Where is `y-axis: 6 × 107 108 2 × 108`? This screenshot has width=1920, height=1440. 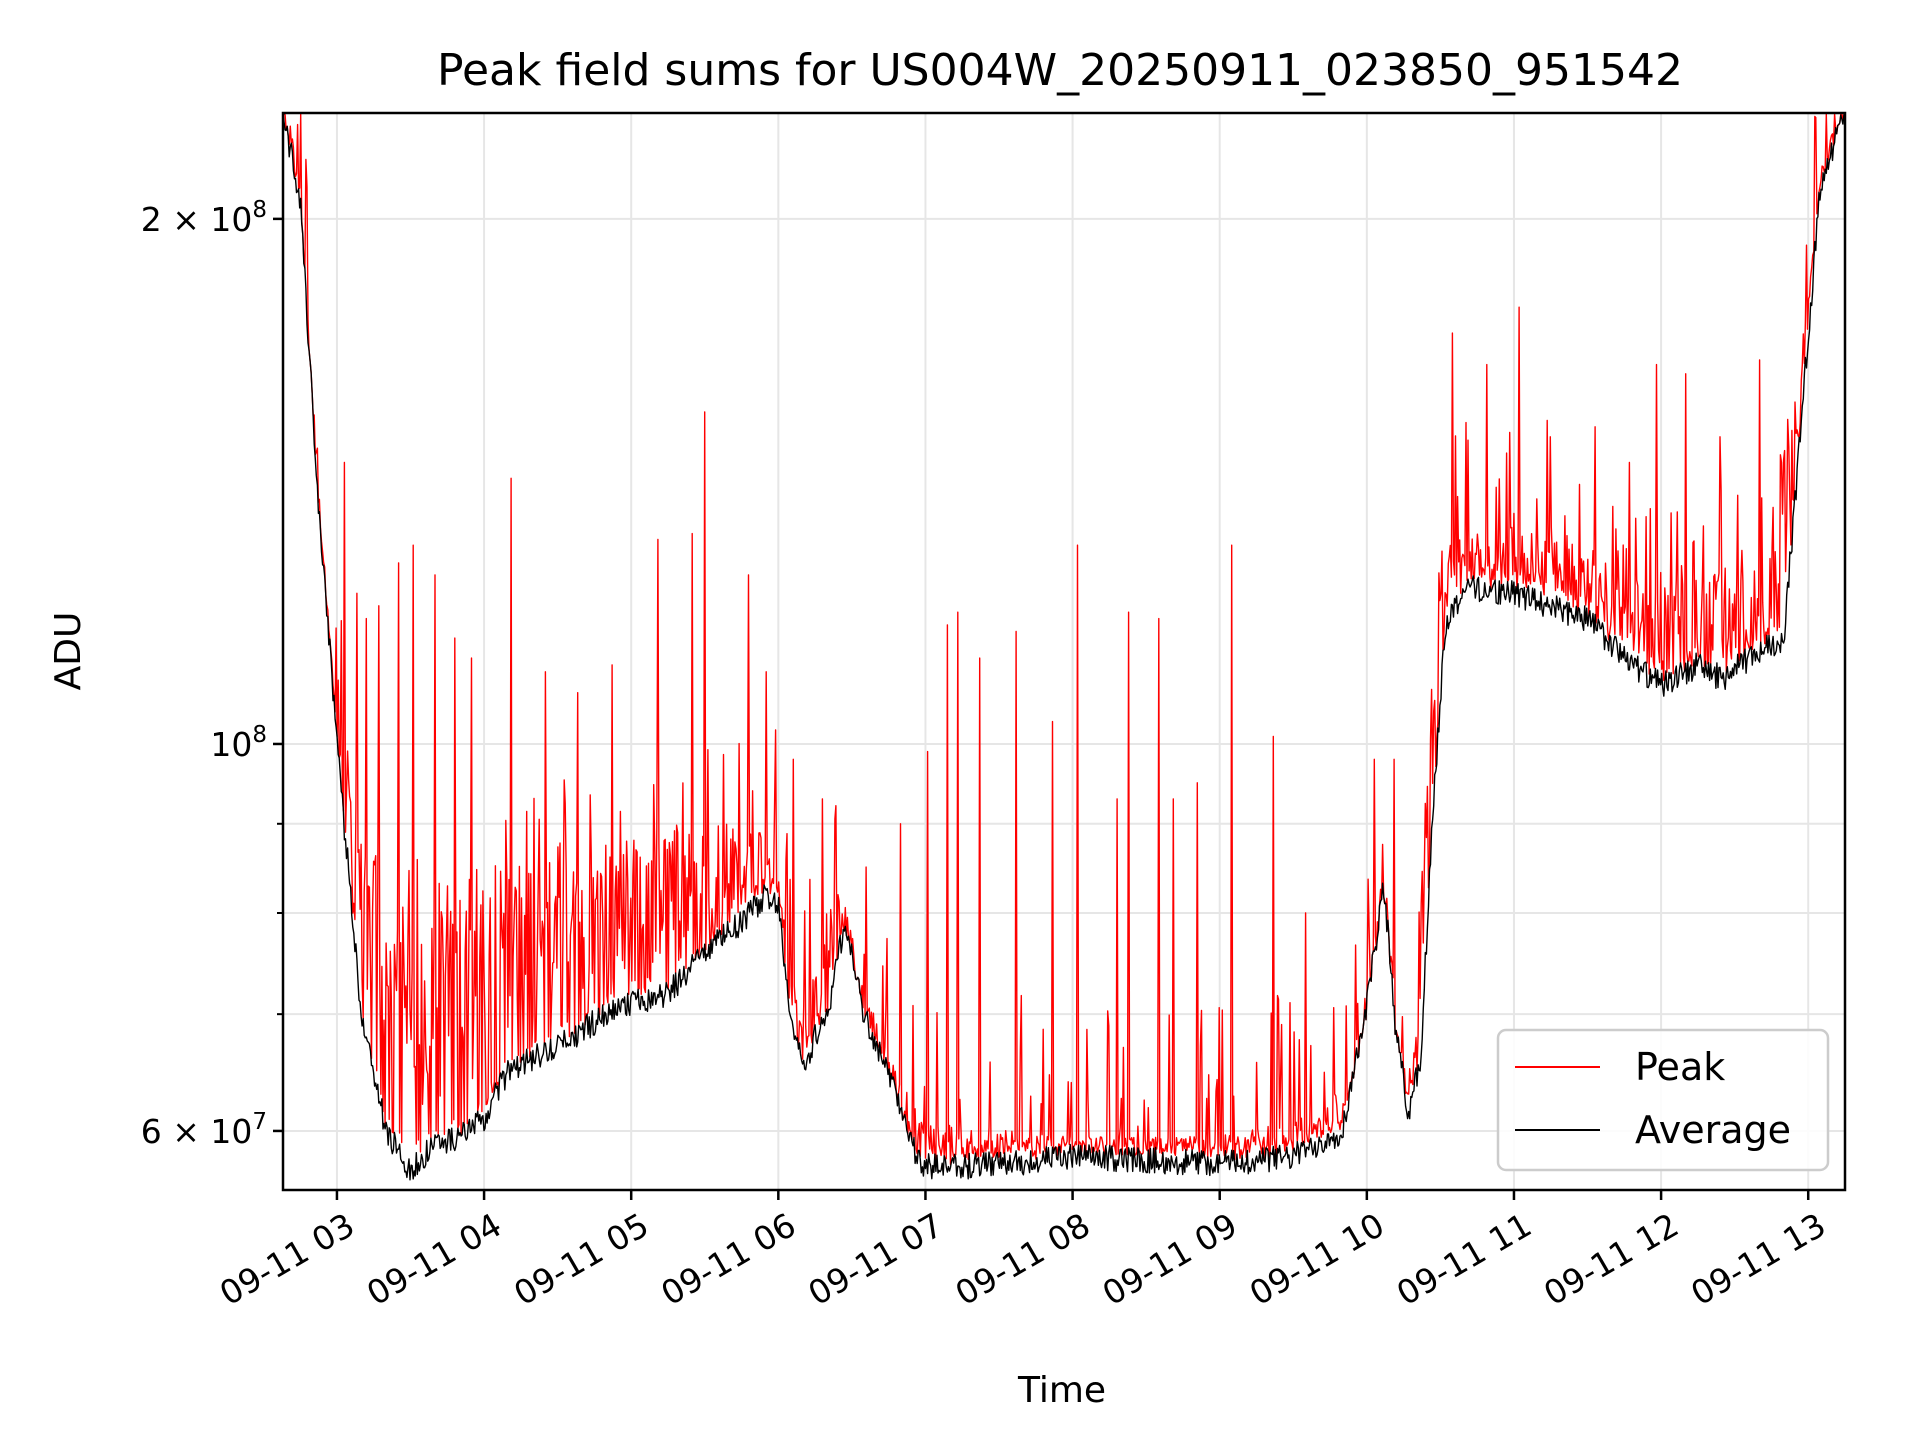
y-axis: 6 × 107 108 2 × 108 is located at coordinates (212, 674).